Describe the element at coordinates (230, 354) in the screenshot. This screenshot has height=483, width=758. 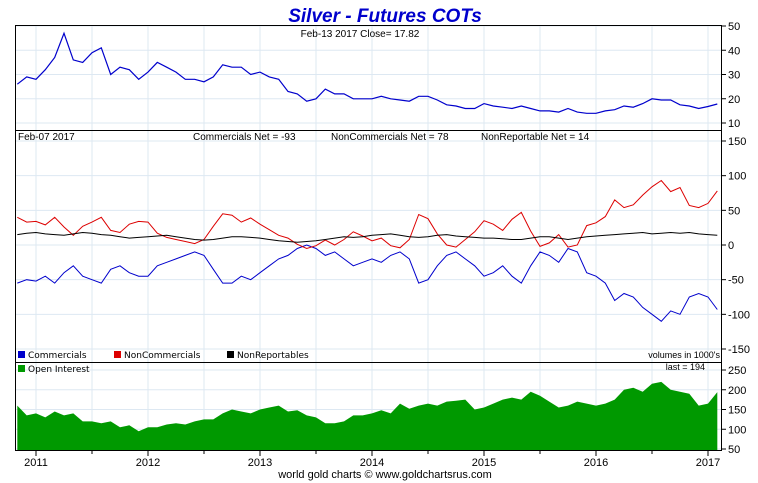
I see `legend-swatch-nonreportables` at that location.